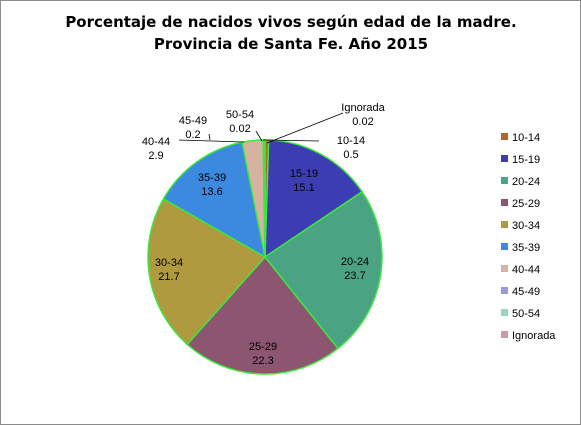 The width and height of the screenshot is (581, 426). What do you see at coordinates (156, 142) in the screenshot?
I see `data-label-category-40-44: 40-44` at bounding box center [156, 142].